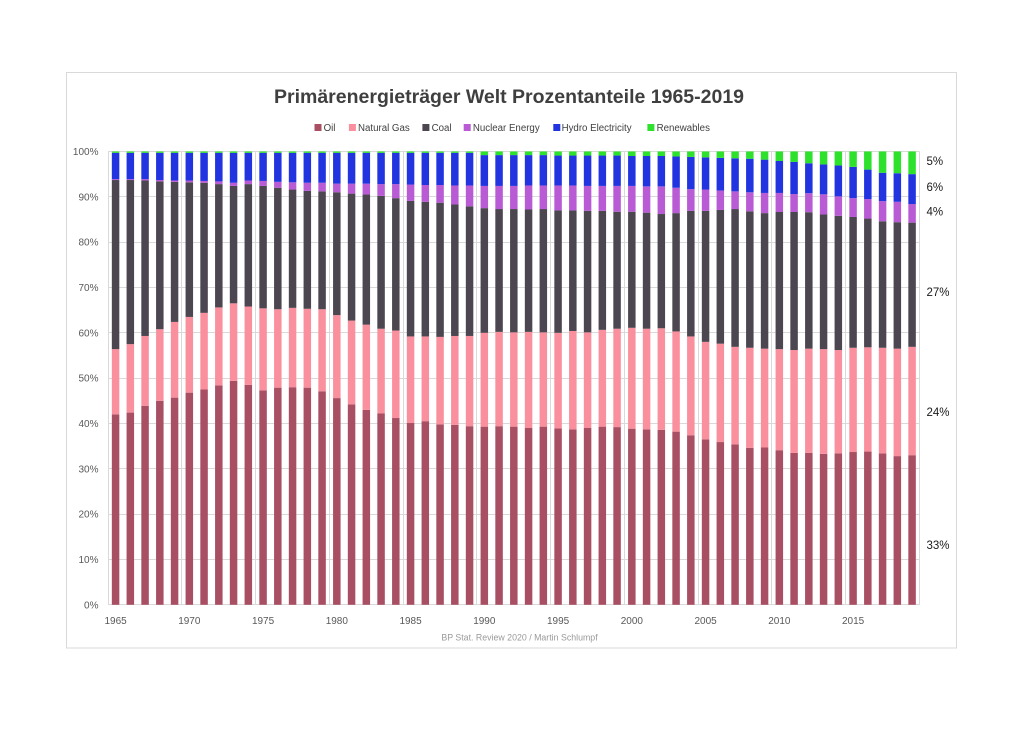 Image resolution: width=1024 pixels, height=729 pixels. Describe the element at coordinates (683, 128) in the screenshot. I see `svg-text: Renewables` at that location.